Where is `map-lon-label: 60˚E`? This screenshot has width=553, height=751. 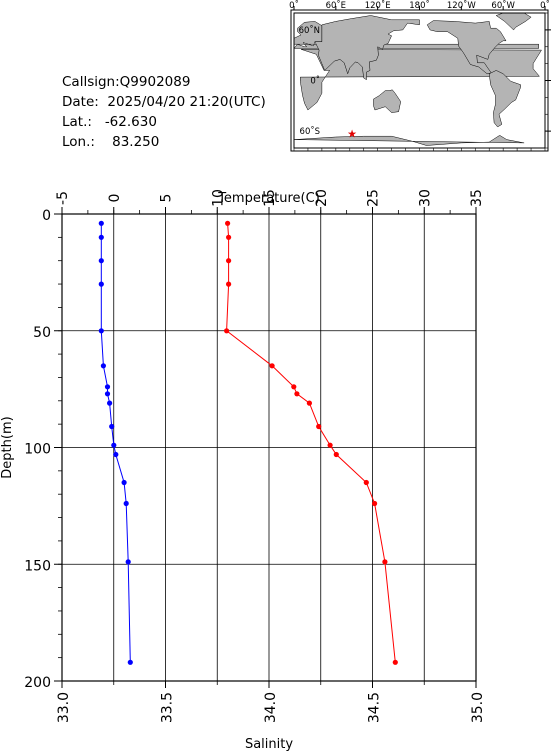 map-lon-label: 60˚E is located at coordinates (336, 5).